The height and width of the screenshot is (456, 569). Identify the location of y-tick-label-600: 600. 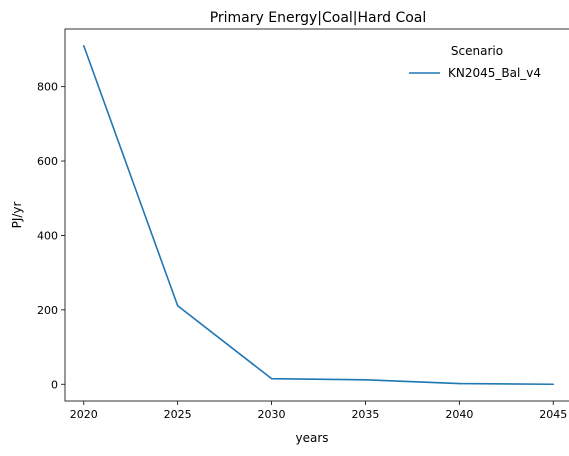
(47, 161).